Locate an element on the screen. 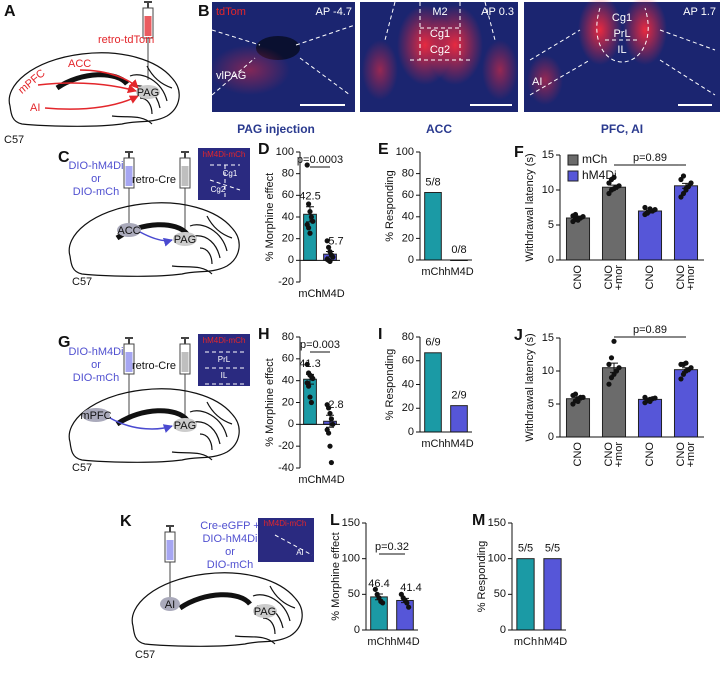  value-label: 5/8 is located at coordinates (432, 182).